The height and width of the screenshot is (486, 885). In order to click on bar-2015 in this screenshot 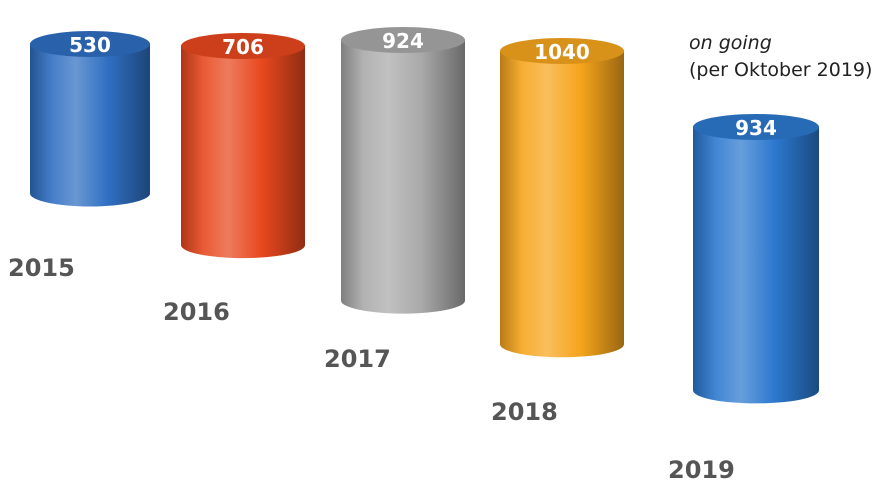, I will do `click(90, 119)`.